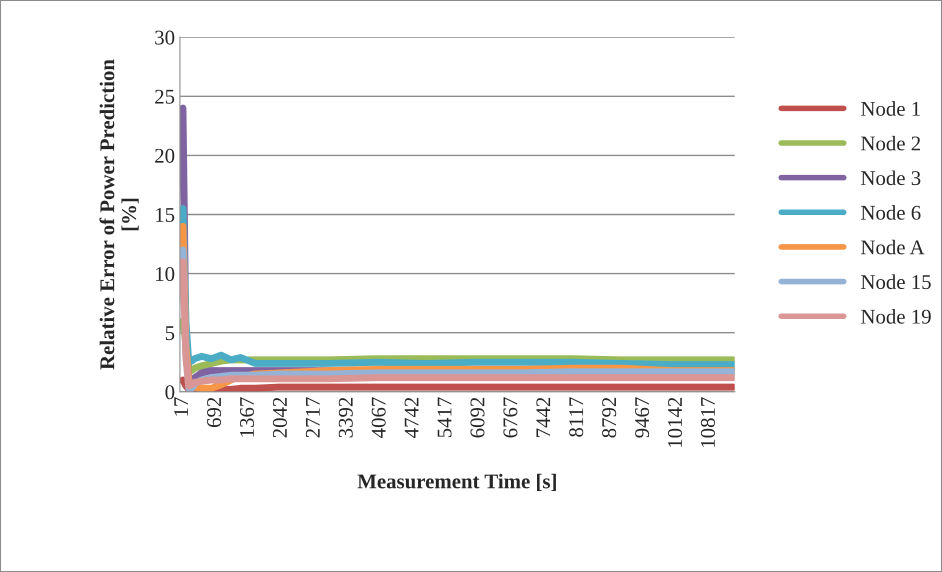 This screenshot has height=572, width=942. I want to click on legend-label: Node 6, so click(891, 212).